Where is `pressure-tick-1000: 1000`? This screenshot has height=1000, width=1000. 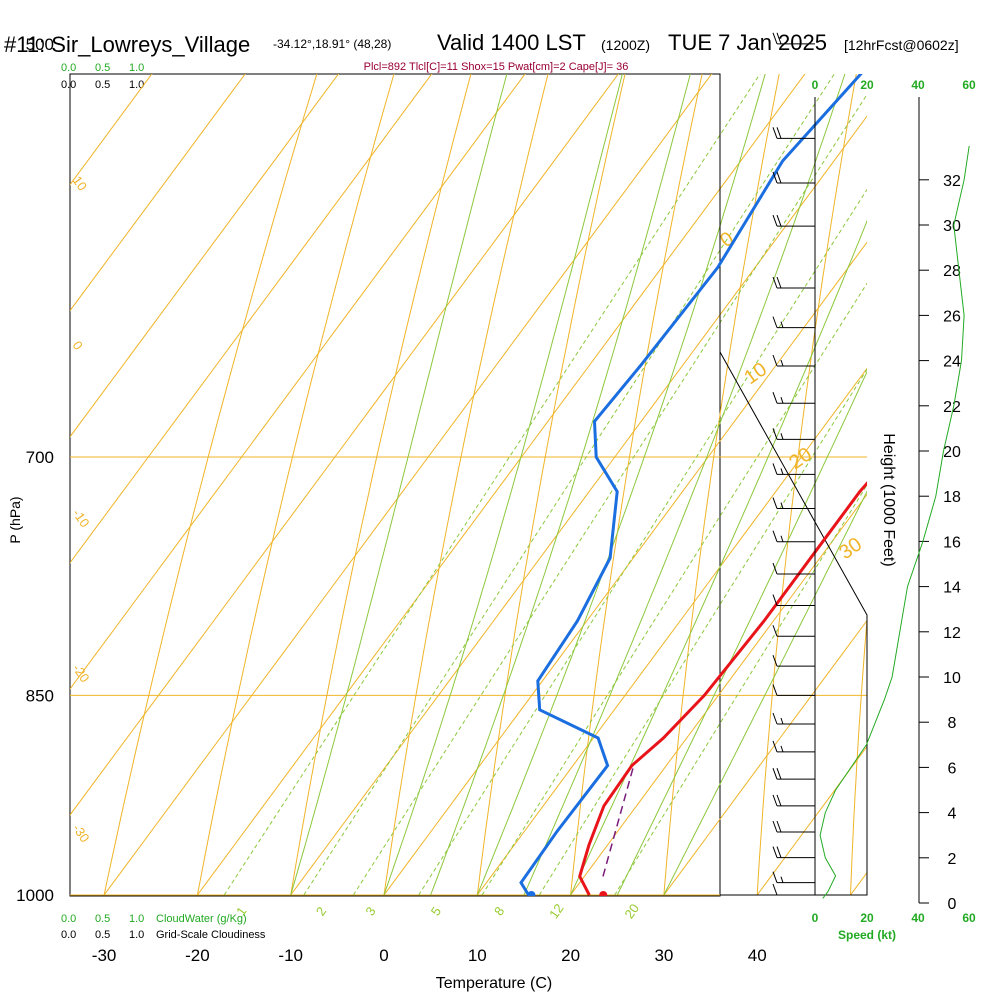 pressure-tick-1000: 1000 is located at coordinates (35, 895).